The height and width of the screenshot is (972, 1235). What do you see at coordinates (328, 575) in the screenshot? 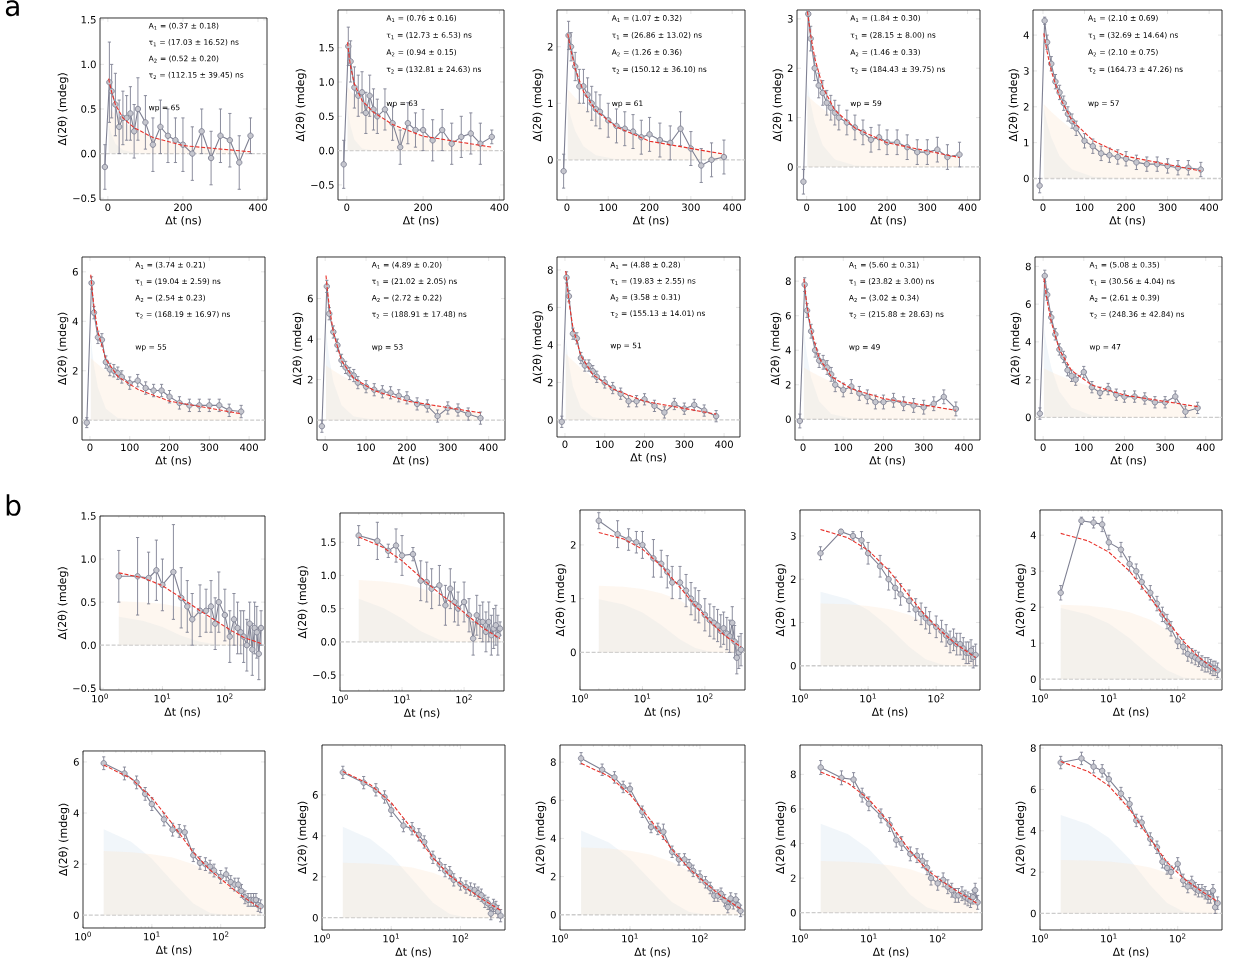
I see `y-tick-label: 1.0` at bounding box center [328, 575].